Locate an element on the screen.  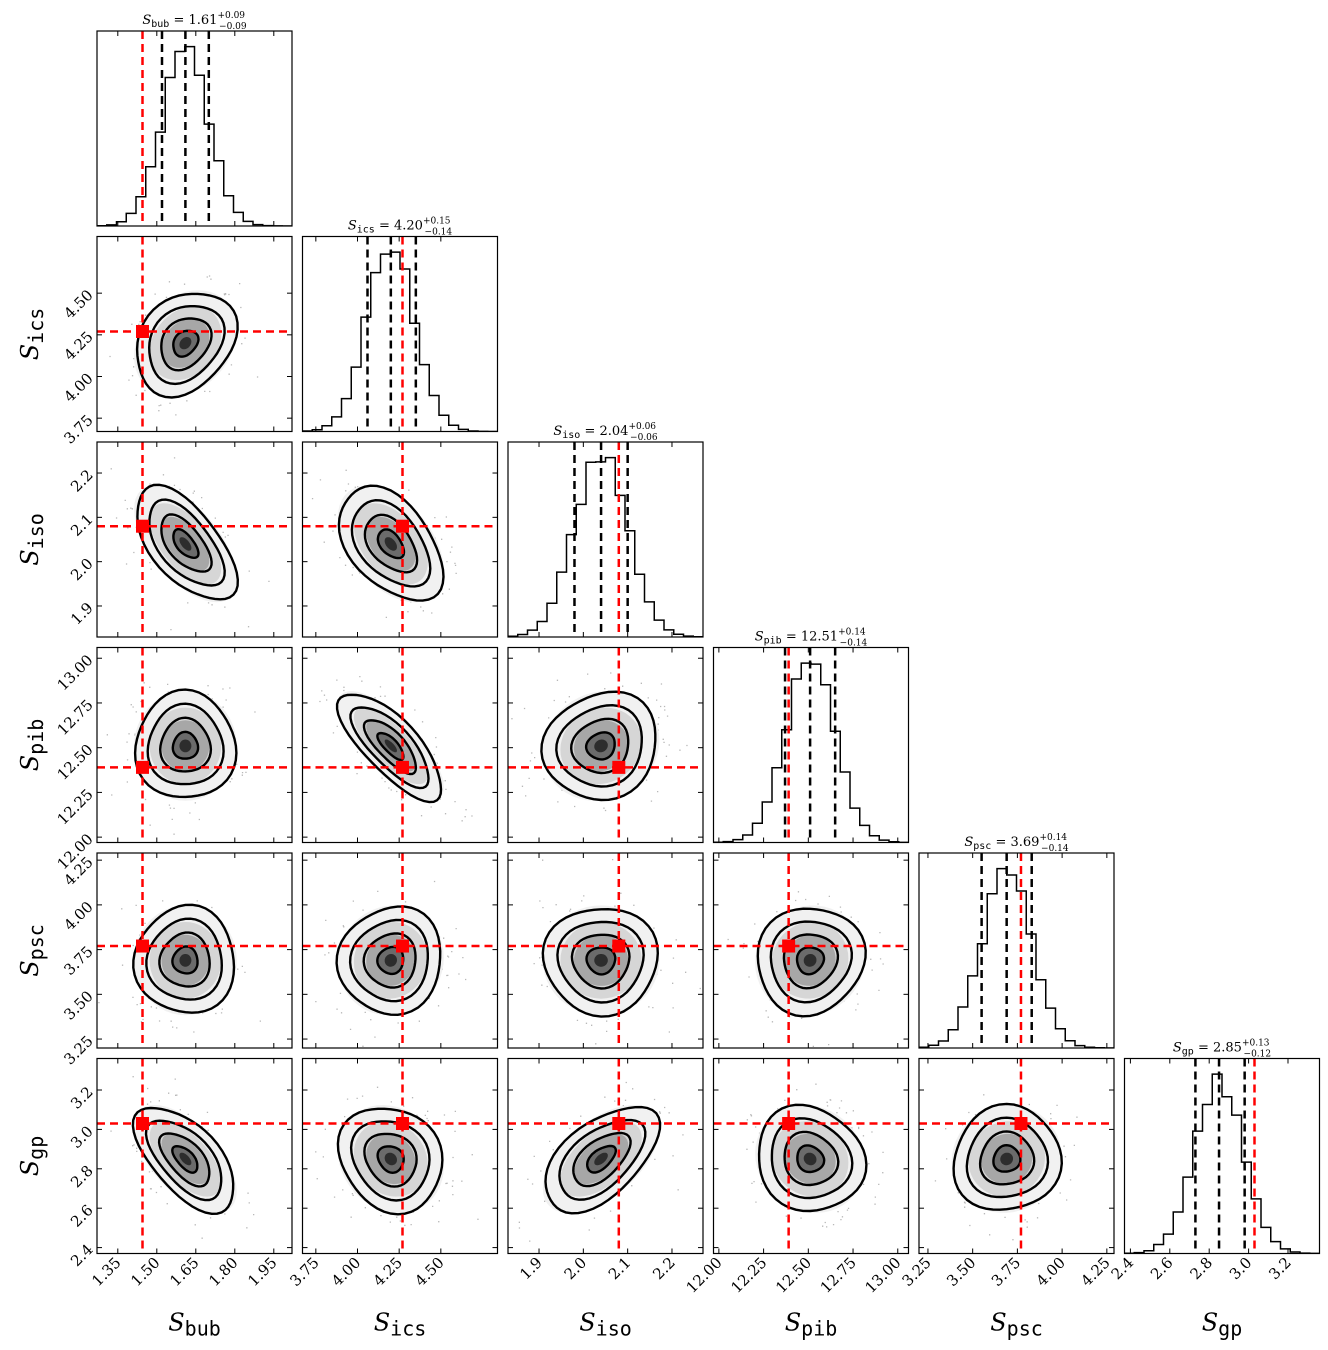
y-tick-label: 13.00 is located at coordinates (75, 672).